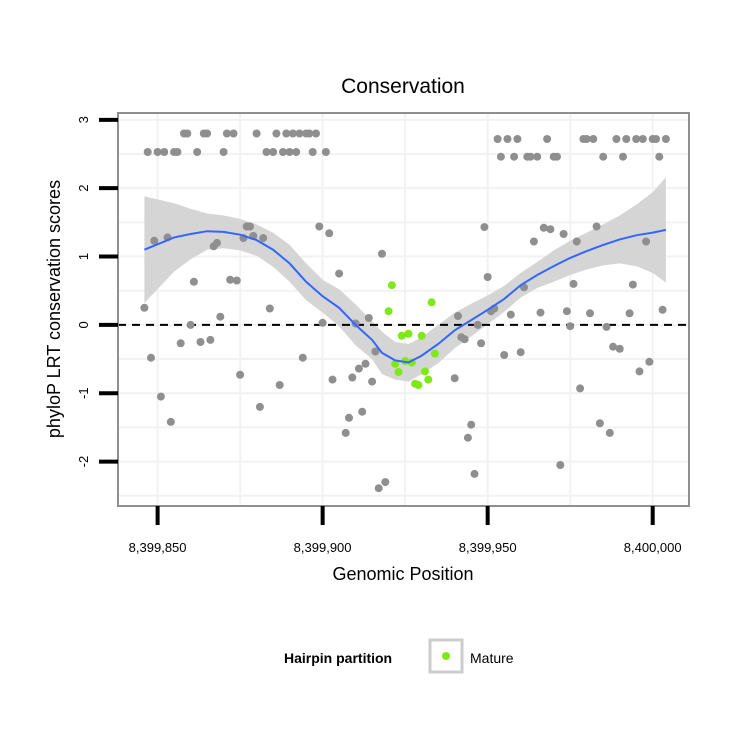  I want to click on legend: Hairpin partition Mature, so click(399, 656).